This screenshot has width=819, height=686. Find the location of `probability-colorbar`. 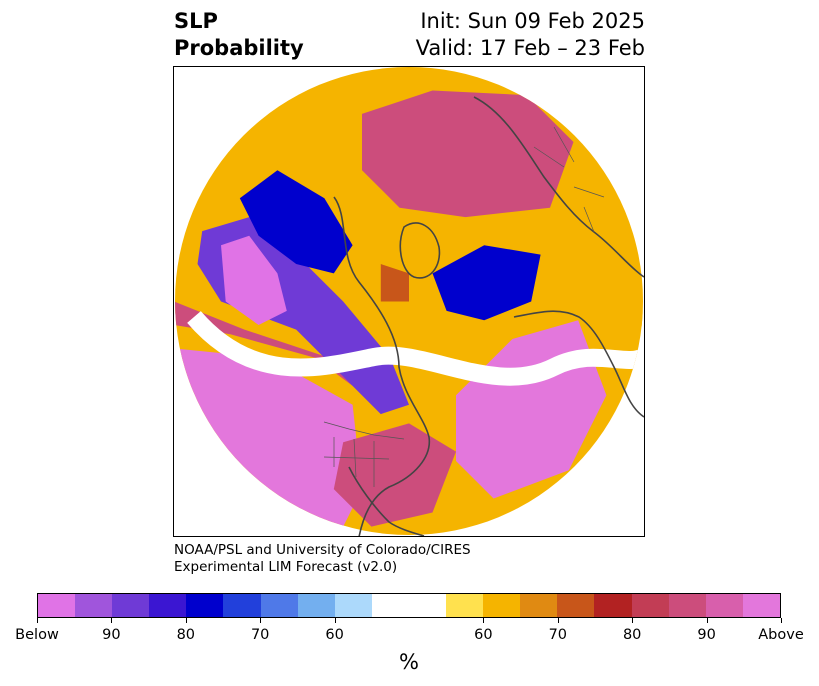

probability-colorbar is located at coordinates (409, 605).